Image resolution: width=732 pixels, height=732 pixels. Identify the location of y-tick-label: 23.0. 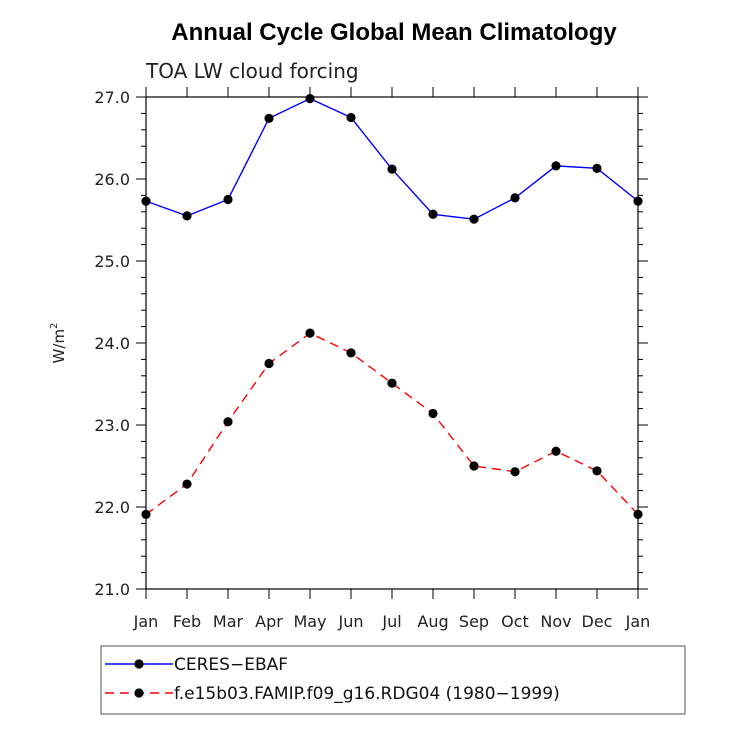
(112, 425).